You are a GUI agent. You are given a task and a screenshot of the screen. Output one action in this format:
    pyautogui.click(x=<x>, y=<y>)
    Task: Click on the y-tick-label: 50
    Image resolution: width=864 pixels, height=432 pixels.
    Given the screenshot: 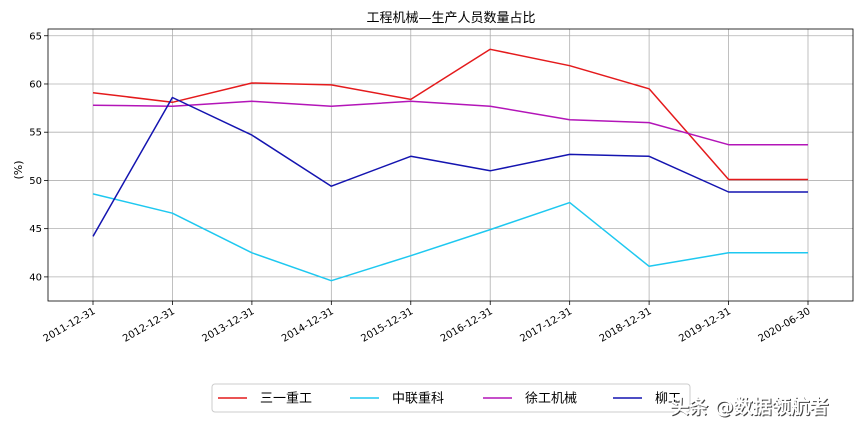 What is the action you would take?
    pyautogui.click(x=35, y=181)
    